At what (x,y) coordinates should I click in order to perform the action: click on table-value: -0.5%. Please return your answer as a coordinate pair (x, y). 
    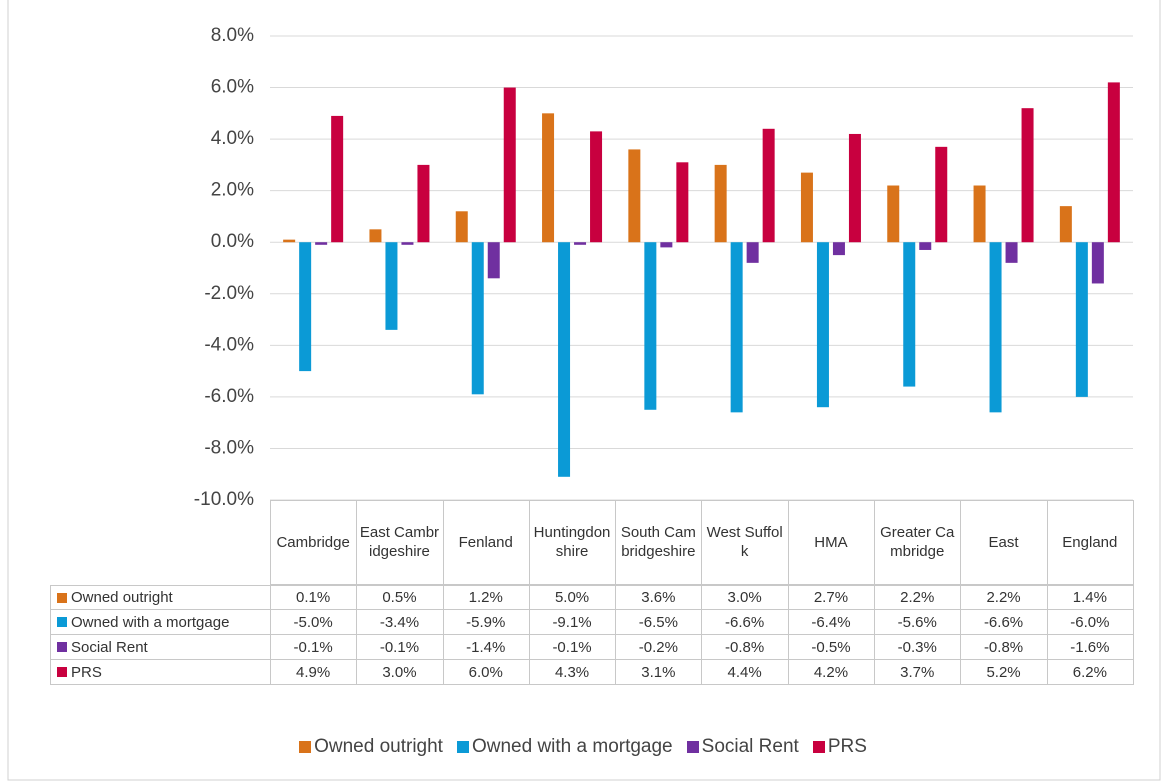
    Looking at the image, I should click on (831, 647).